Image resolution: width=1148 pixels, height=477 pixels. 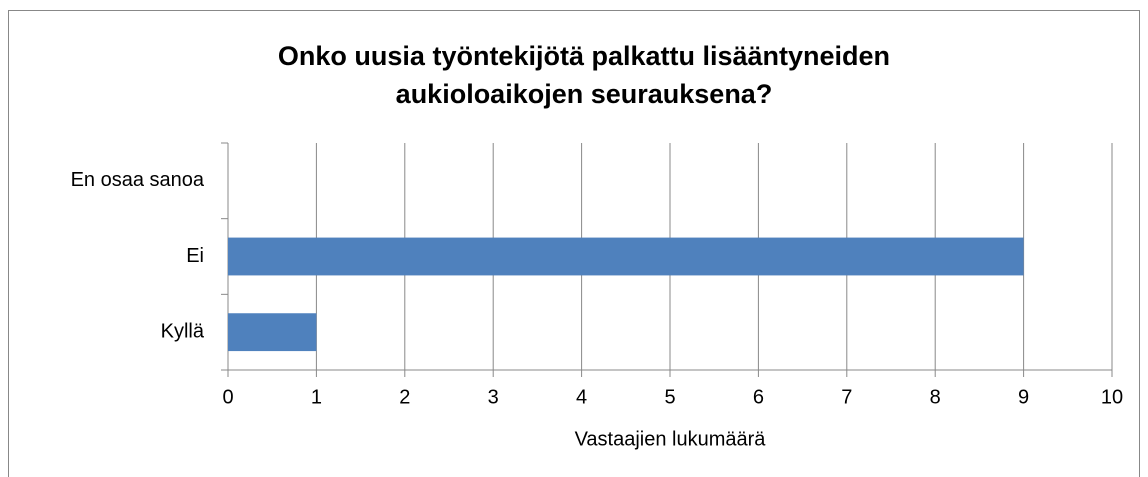 What do you see at coordinates (671, 439) in the screenshot?
I see `x-axis-label: Vastaajien lukumäärä` at bounding box center [671, 439].